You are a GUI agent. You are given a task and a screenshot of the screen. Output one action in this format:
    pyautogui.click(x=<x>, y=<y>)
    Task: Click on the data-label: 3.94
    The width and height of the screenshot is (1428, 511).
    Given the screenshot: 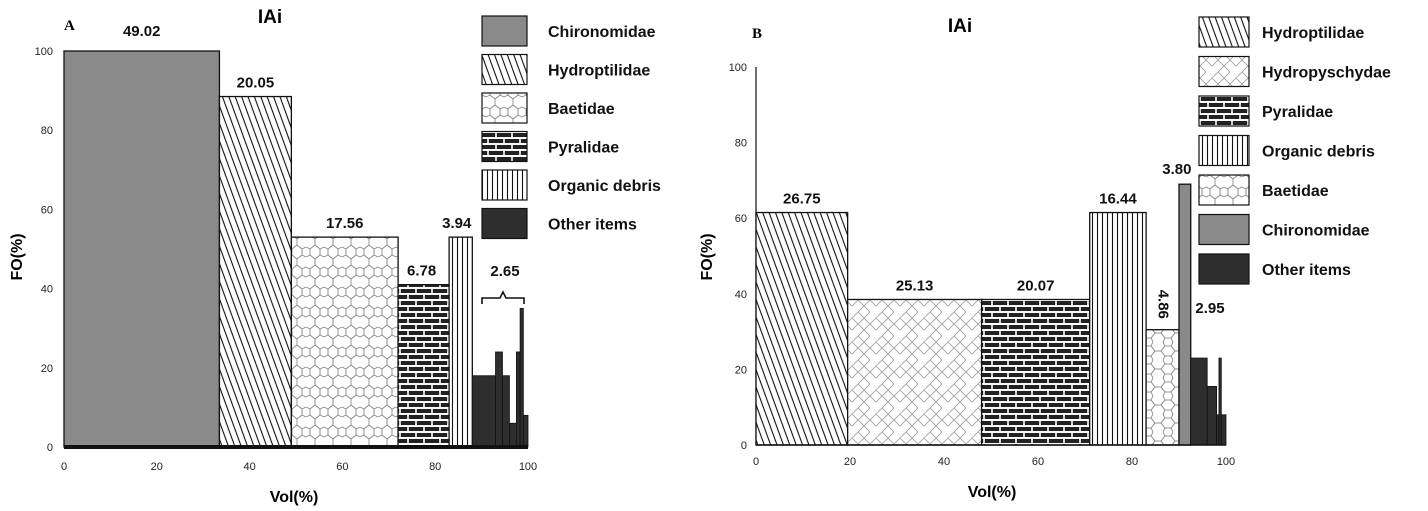 What is the action you would take?
    pyautogui.click(x=457, y=223)
    